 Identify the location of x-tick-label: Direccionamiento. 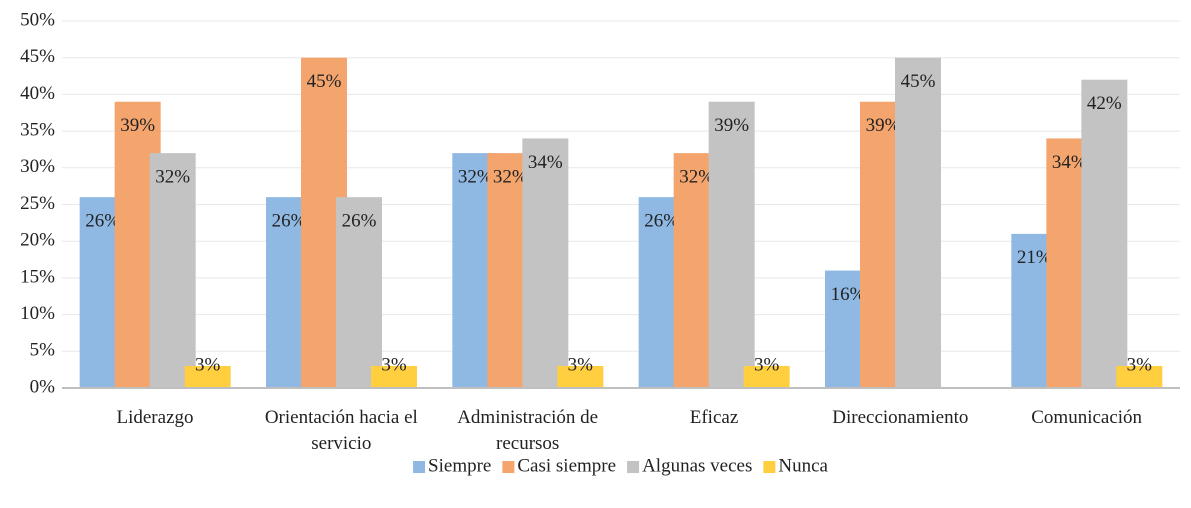
(900, 417).